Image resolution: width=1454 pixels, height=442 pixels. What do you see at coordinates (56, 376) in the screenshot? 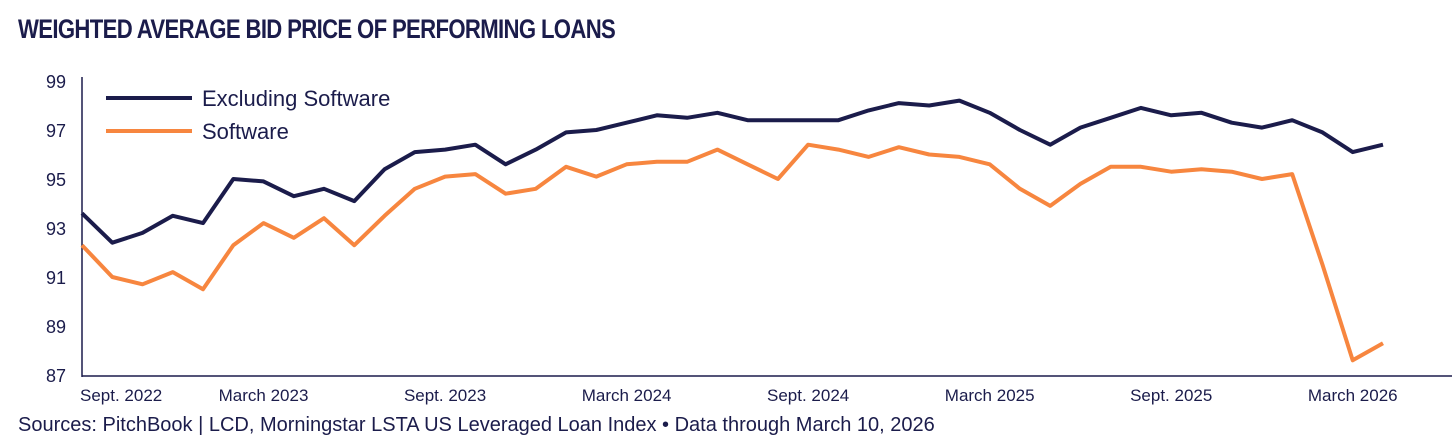
I see `y-tick-label: 87` at bounding box center [56, 376].